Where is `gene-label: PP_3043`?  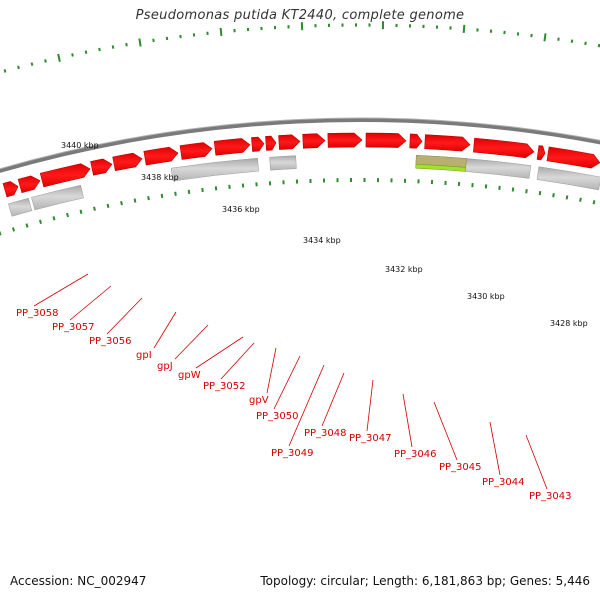 gene-label: PP_3043 is located at coordinates (550, 496).